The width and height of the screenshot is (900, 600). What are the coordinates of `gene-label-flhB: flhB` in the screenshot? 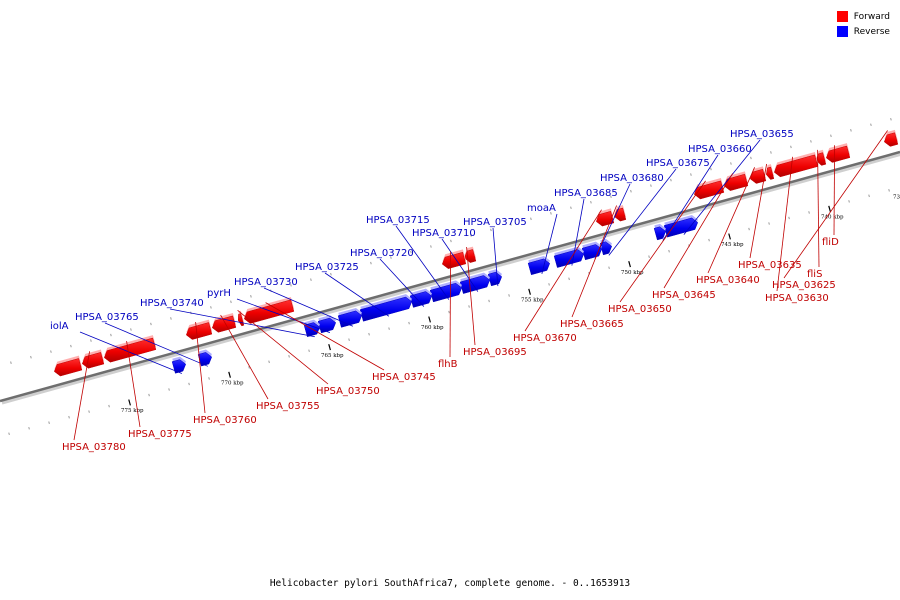 It's located at (448, 364).